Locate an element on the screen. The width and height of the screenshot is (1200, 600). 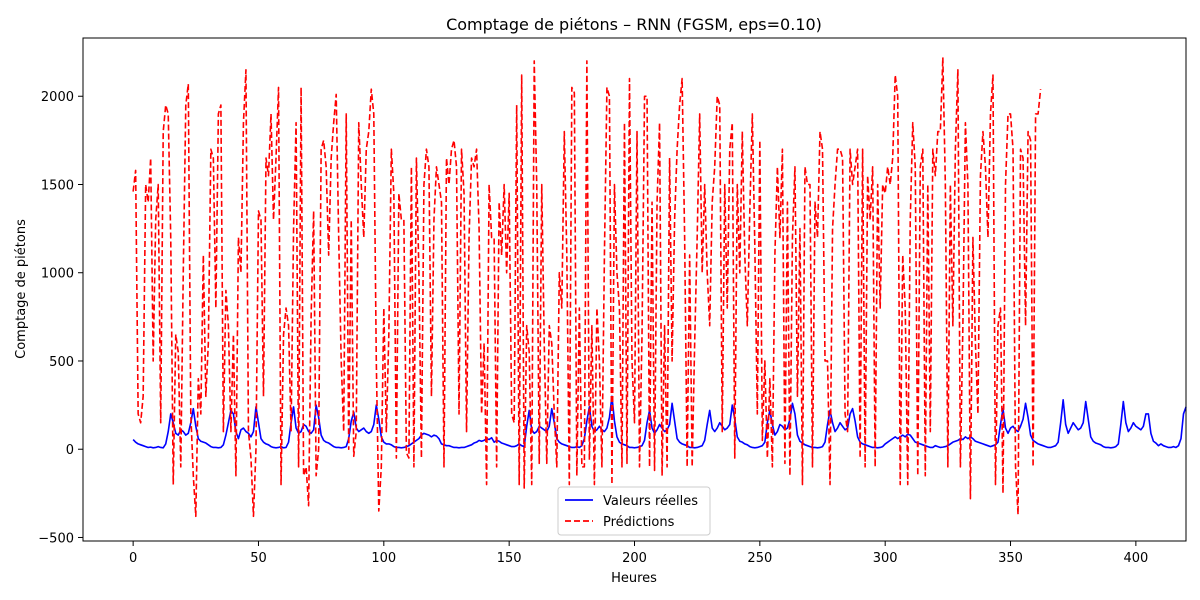
y-tick-label: 500 is located at coordinates (61, 362).